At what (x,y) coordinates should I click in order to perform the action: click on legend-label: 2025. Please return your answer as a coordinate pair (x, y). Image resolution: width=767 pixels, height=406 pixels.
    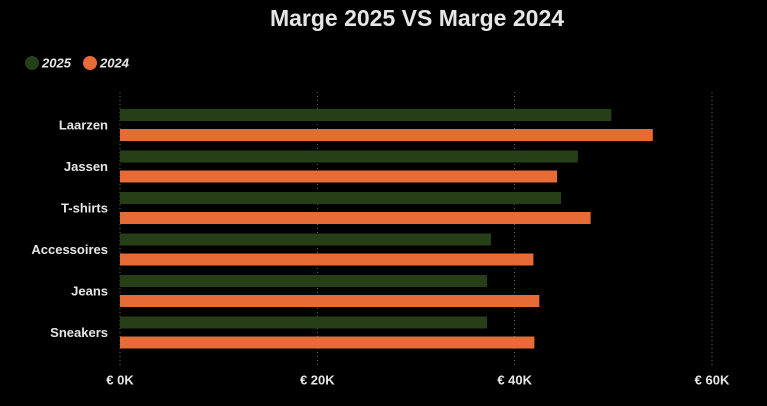
    Looking at the image, I should click on (56, 62).